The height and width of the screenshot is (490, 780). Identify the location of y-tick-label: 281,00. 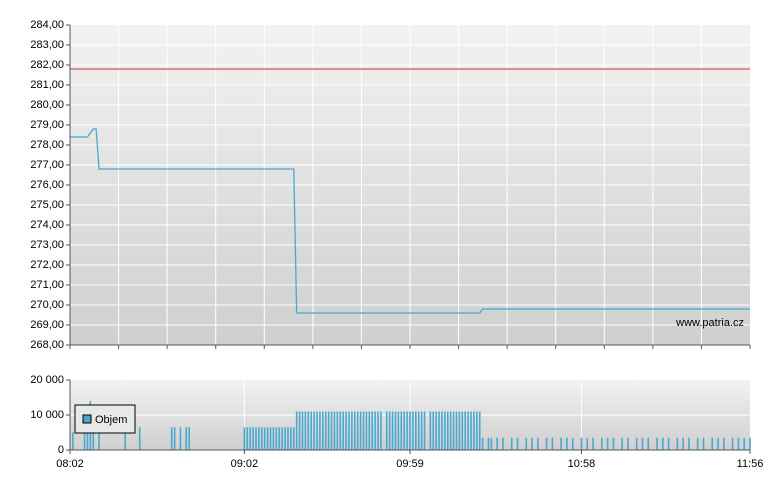
(47, 85).